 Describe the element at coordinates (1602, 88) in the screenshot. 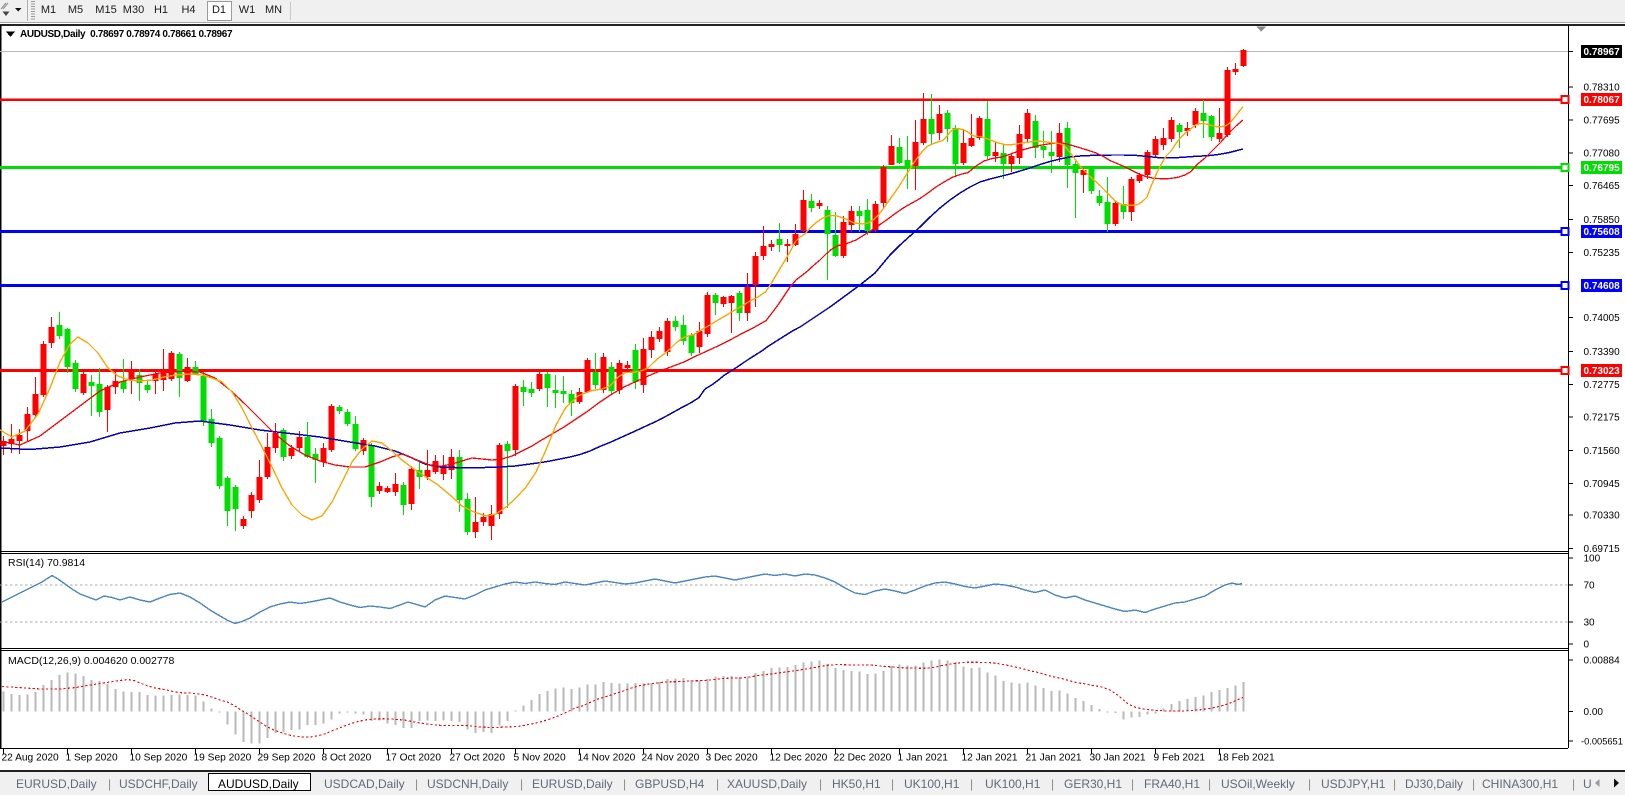

I see `svg-text: 0.78310` at that location.